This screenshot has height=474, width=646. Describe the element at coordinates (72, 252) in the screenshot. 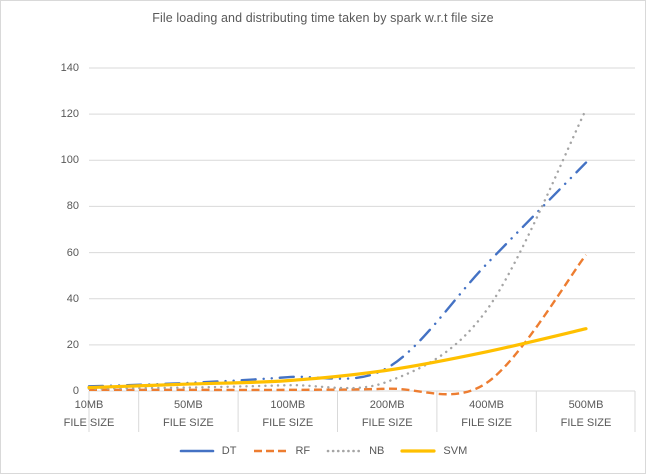

I see `y-tick-label: 60` at that location.